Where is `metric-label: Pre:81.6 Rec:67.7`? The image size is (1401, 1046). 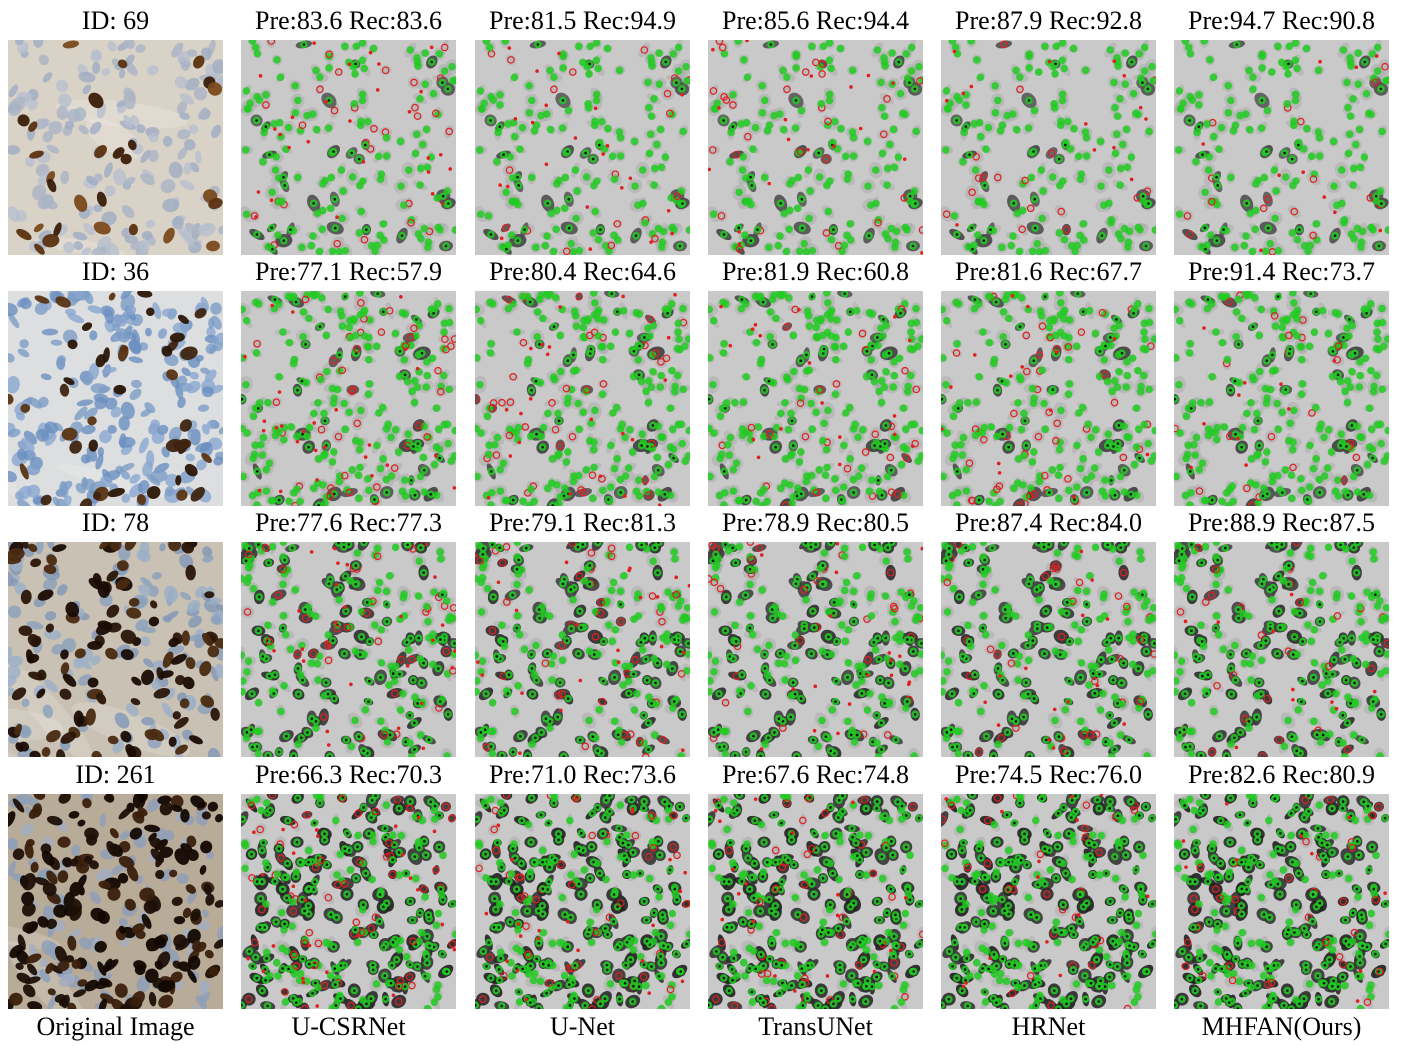 metric-label: Pre:81.6 Rec:67.7 is located at coordinates (1048, 271).